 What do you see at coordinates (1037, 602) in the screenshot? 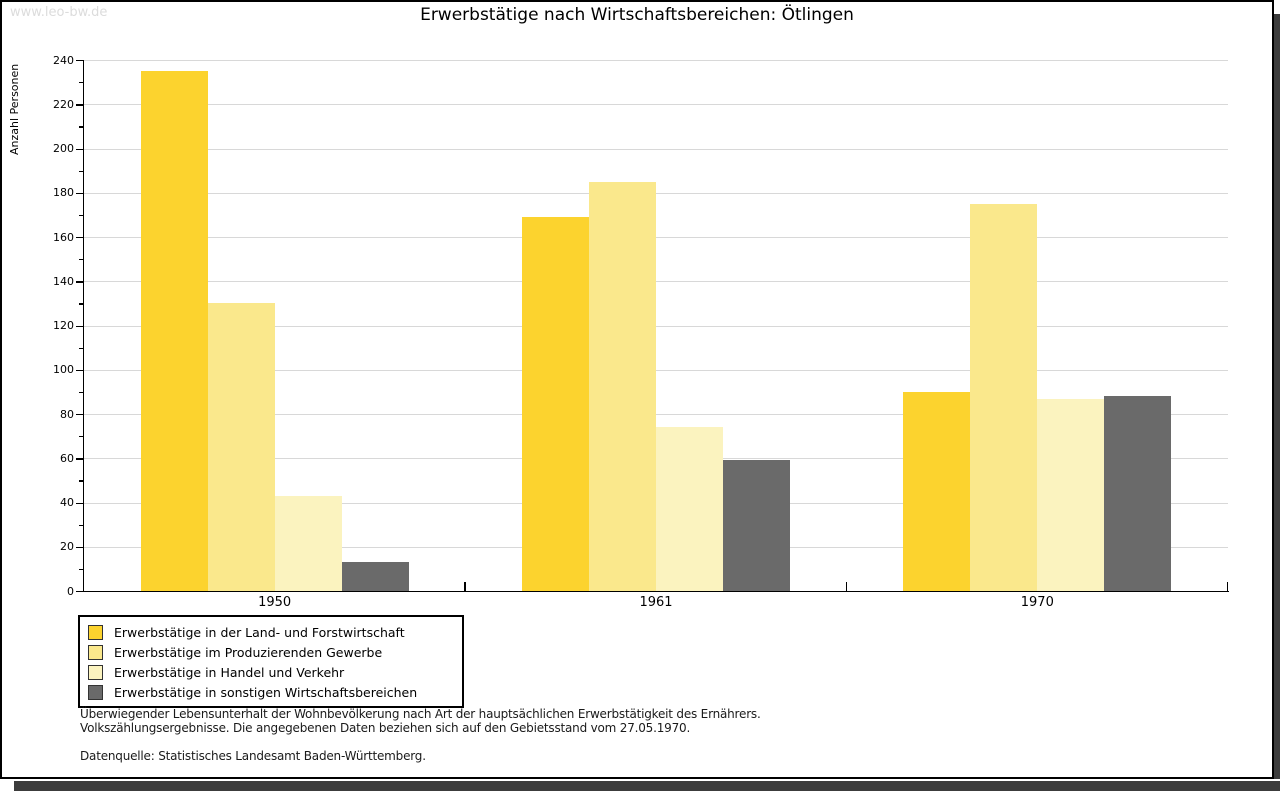
I see `x-category-label: 1970` at bounding box center [1037, 602].